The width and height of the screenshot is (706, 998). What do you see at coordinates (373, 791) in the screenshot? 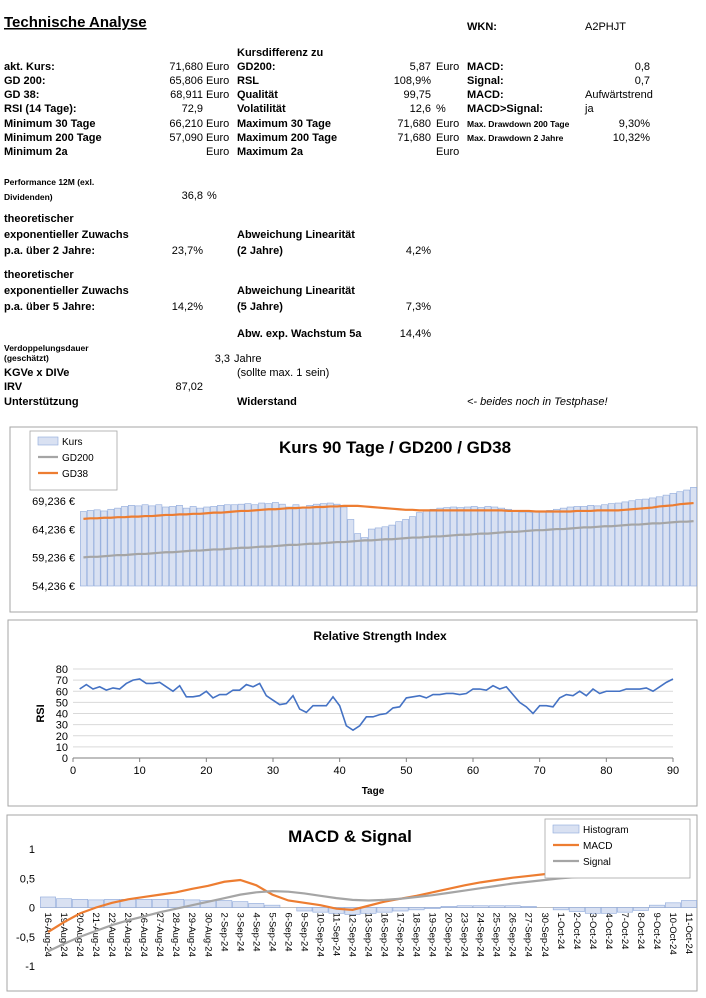
I see `x-axis-label: Tage` at bounding box center [373, 791].